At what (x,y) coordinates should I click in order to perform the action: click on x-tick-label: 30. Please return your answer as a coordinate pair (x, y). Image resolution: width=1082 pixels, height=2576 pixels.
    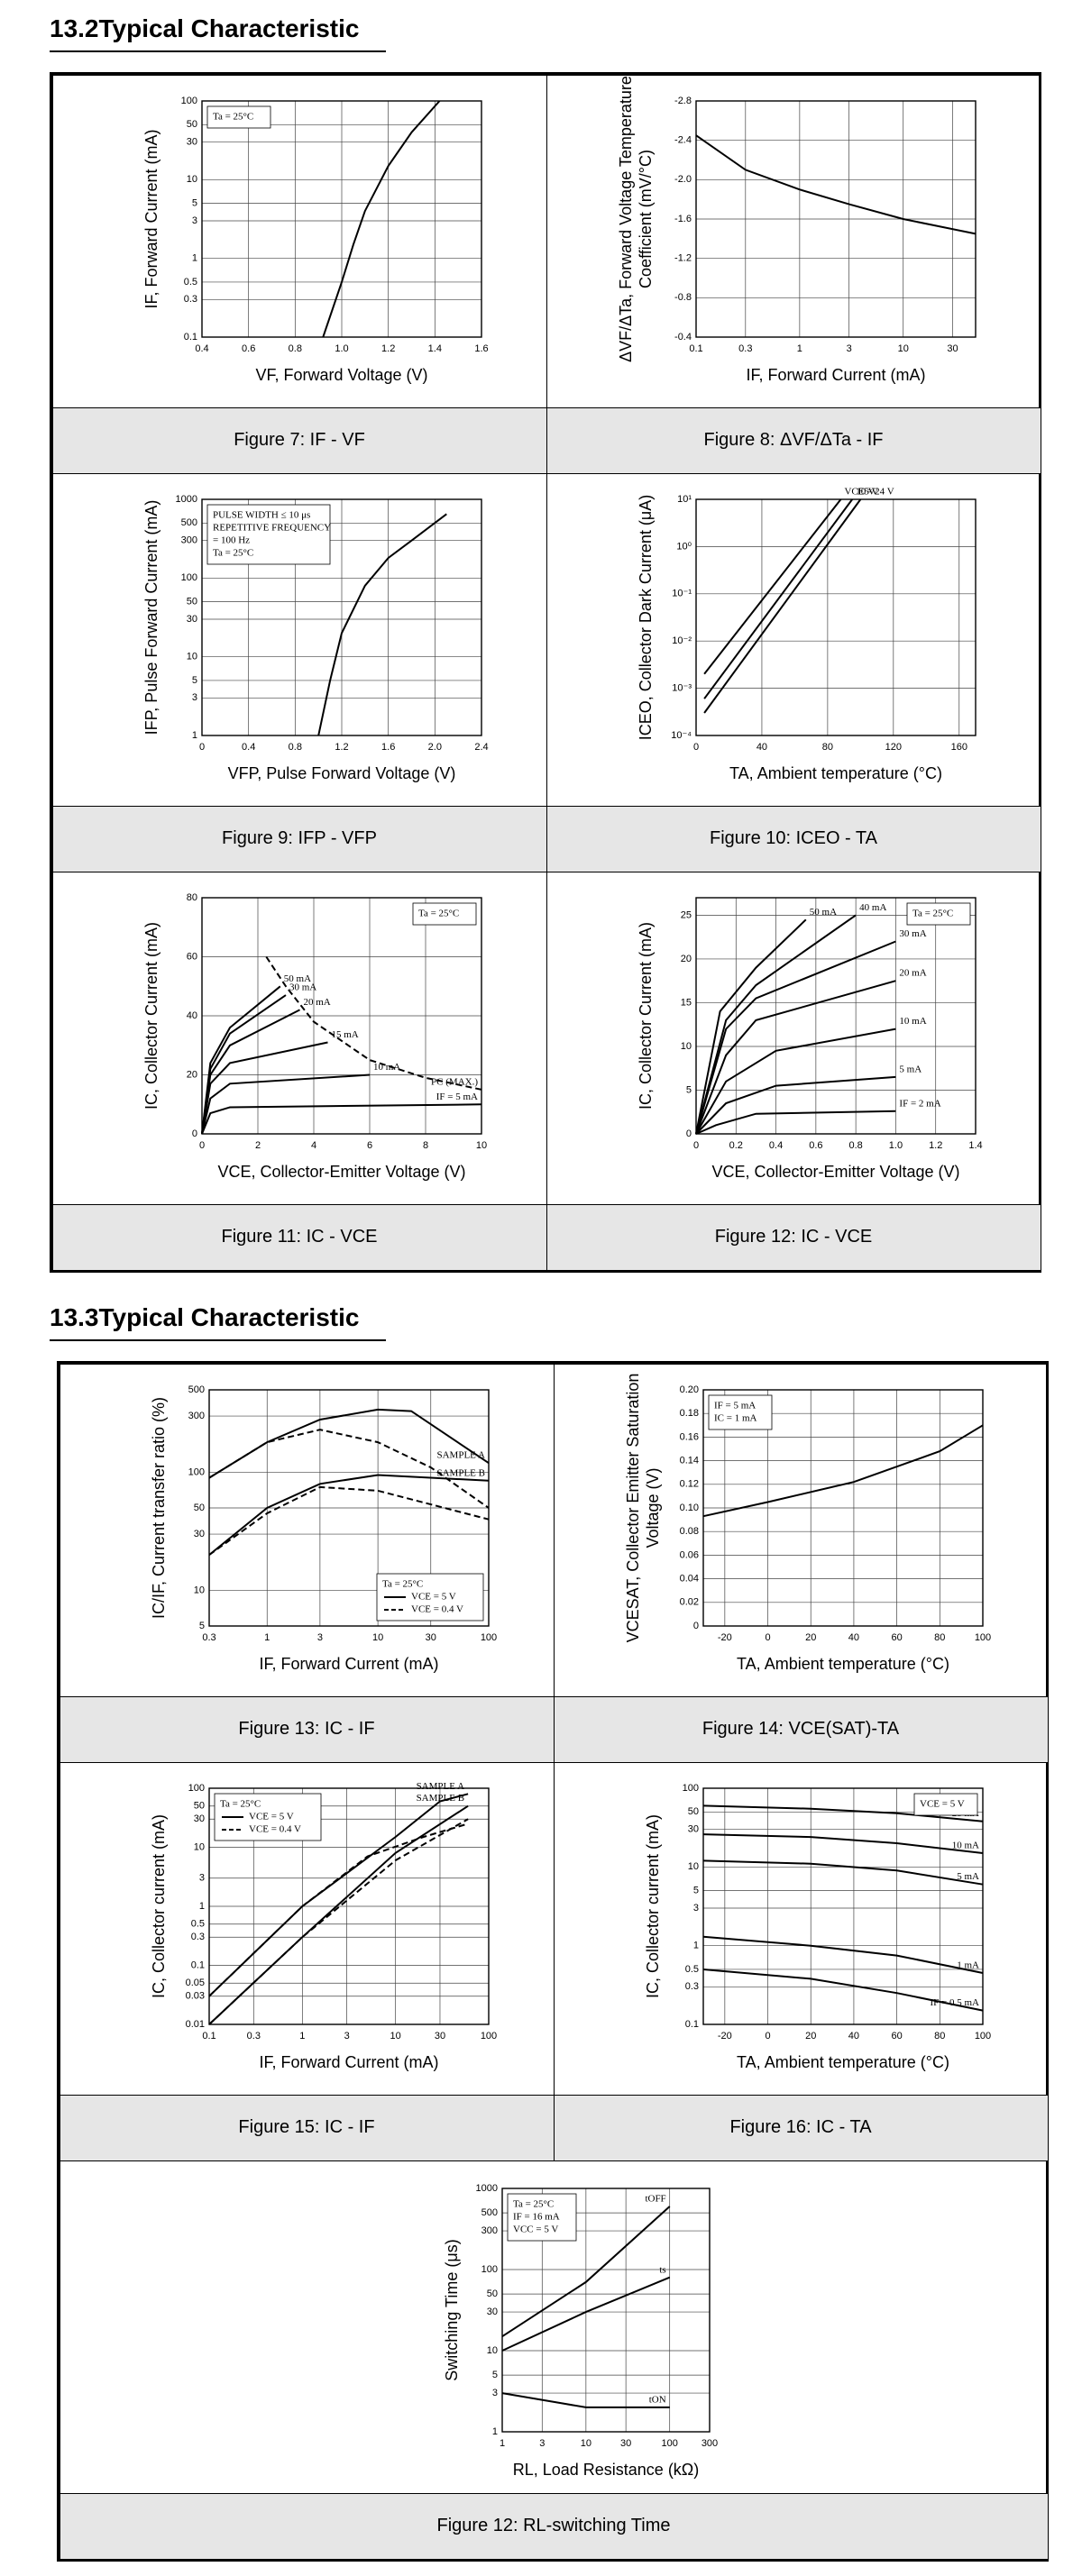
    Looking at the image, I should click on (952, 348).